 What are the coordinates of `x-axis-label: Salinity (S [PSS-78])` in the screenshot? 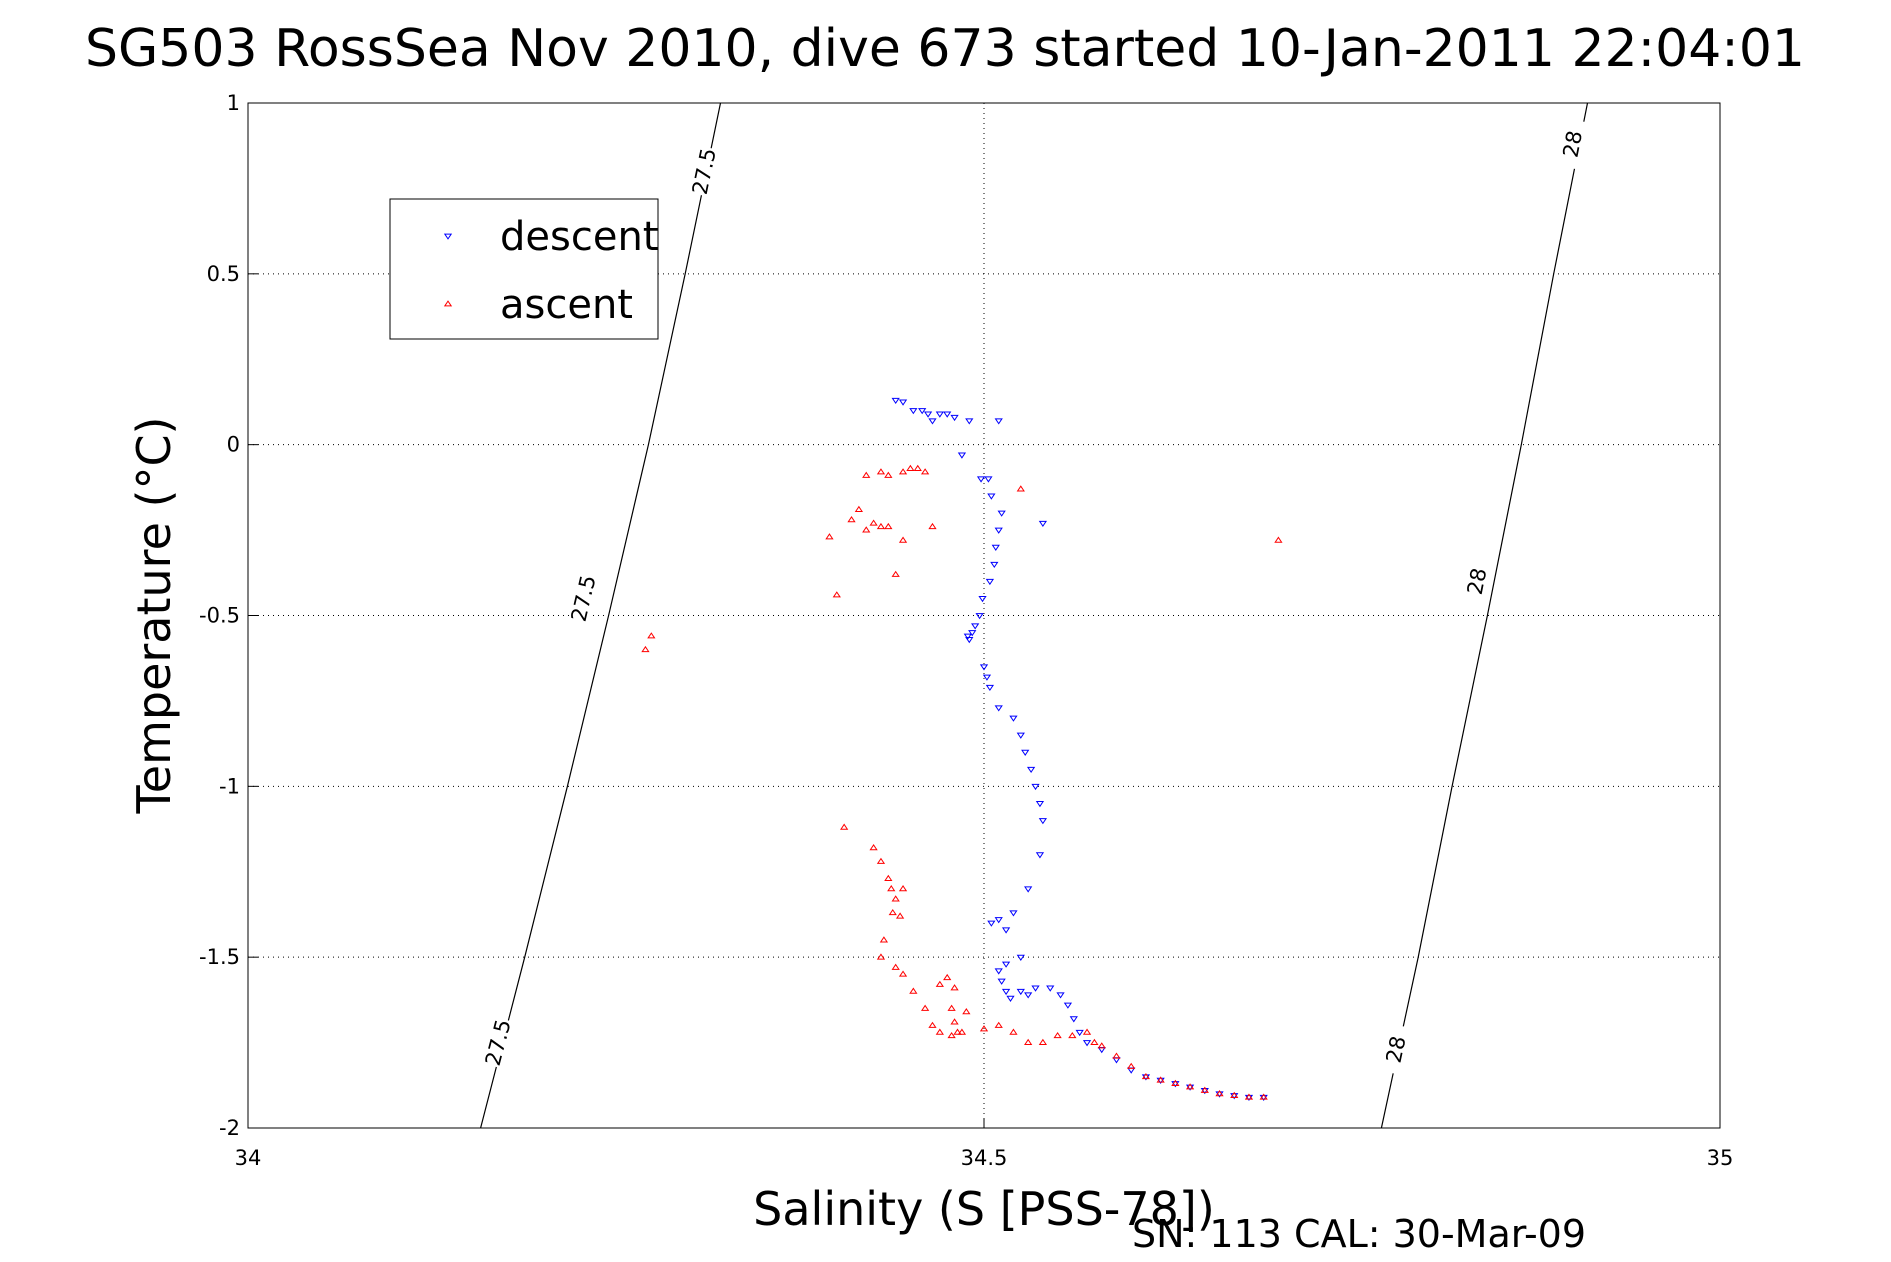 It's located at (984, 1209).